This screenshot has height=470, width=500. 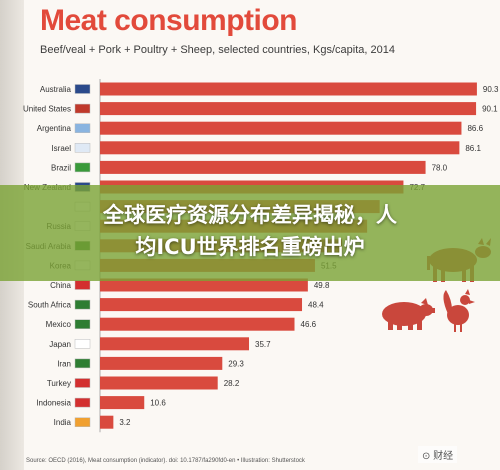 I want to click on category-label: United States, so click(x=47, y=109).